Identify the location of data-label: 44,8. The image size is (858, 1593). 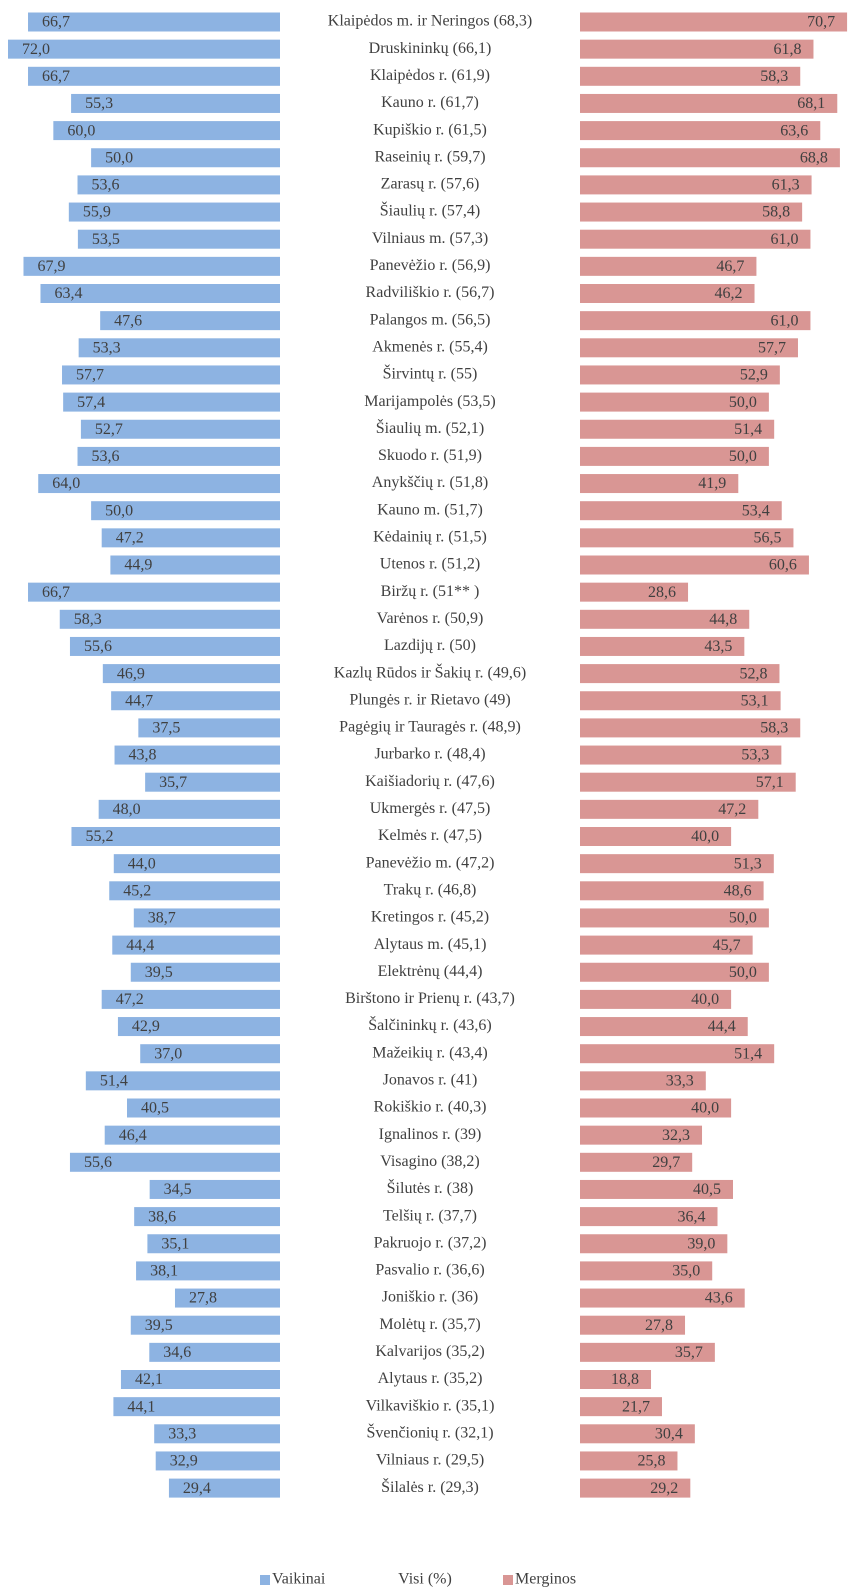
(723, 619).